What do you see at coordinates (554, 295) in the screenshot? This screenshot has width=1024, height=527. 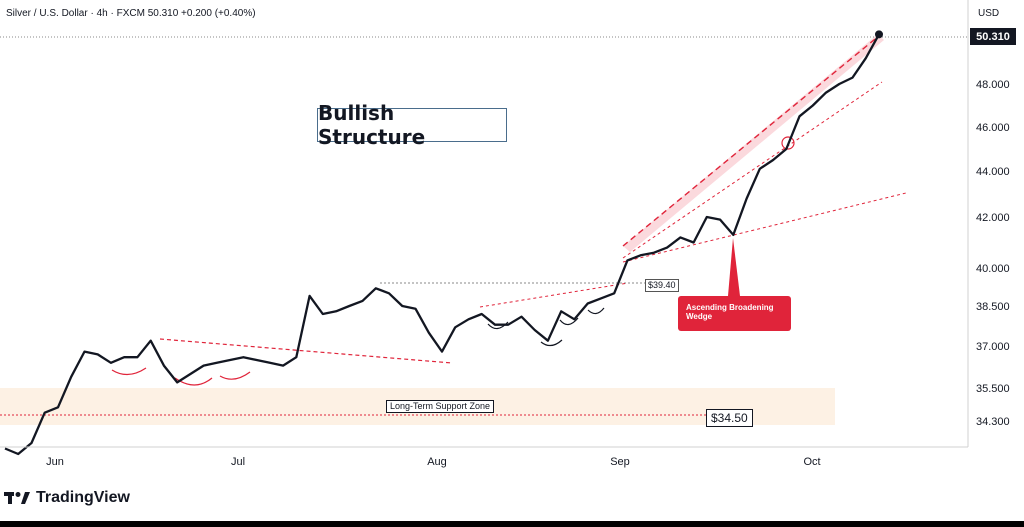 I see `breakout-trendline` at bounding box center [554, 295].